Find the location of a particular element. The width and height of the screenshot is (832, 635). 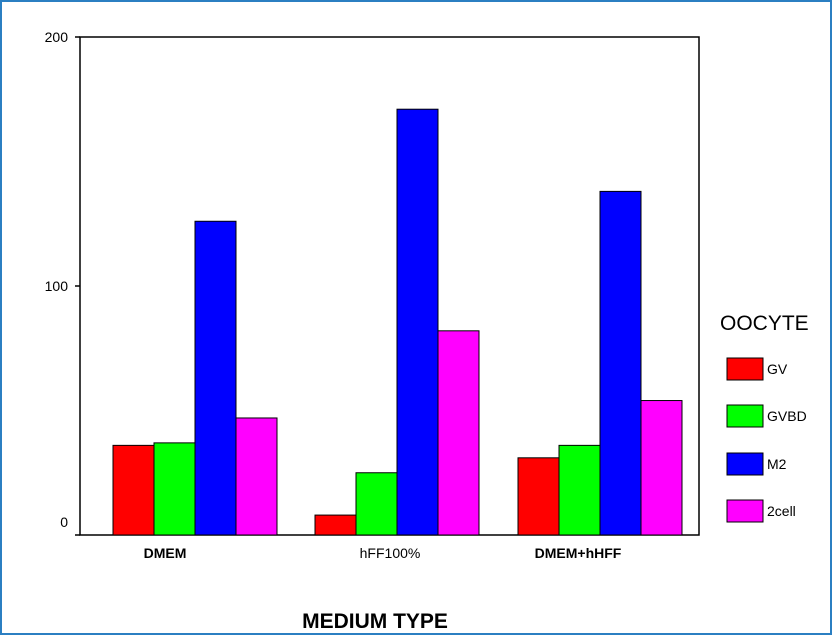

y-axis: 0 100 200 is located at coordinates (62, 282).